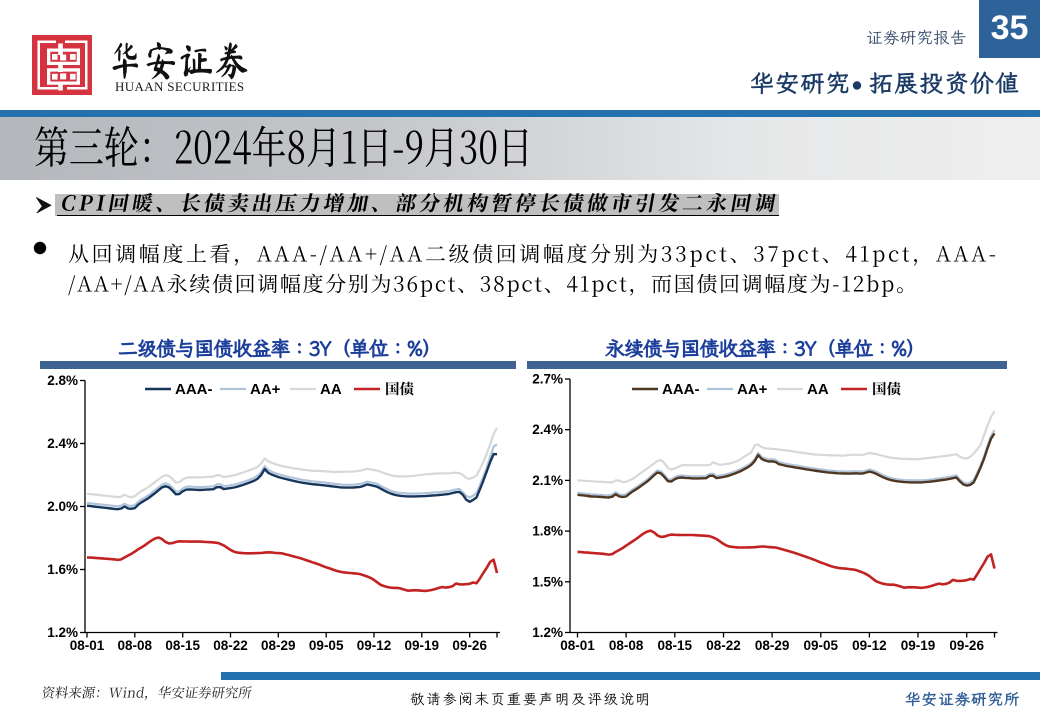 The width and height of the screenshot is (1040, 720). Describe the element at coordinates (62, 380) in the screenshot. I see `svg-text: 2.8%` at that location.